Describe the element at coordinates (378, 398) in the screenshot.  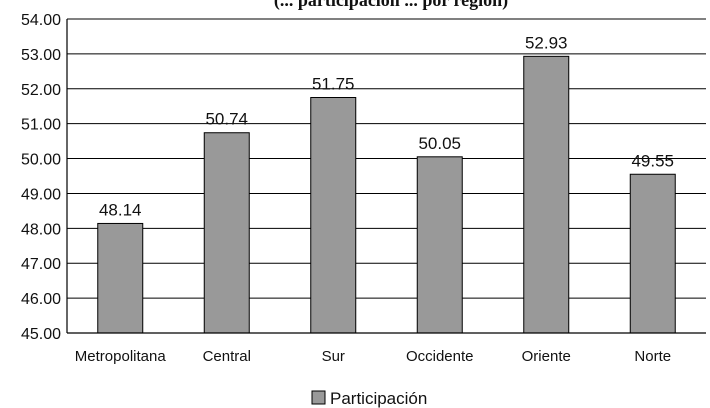
I see `legend-label: Participación` at that location.